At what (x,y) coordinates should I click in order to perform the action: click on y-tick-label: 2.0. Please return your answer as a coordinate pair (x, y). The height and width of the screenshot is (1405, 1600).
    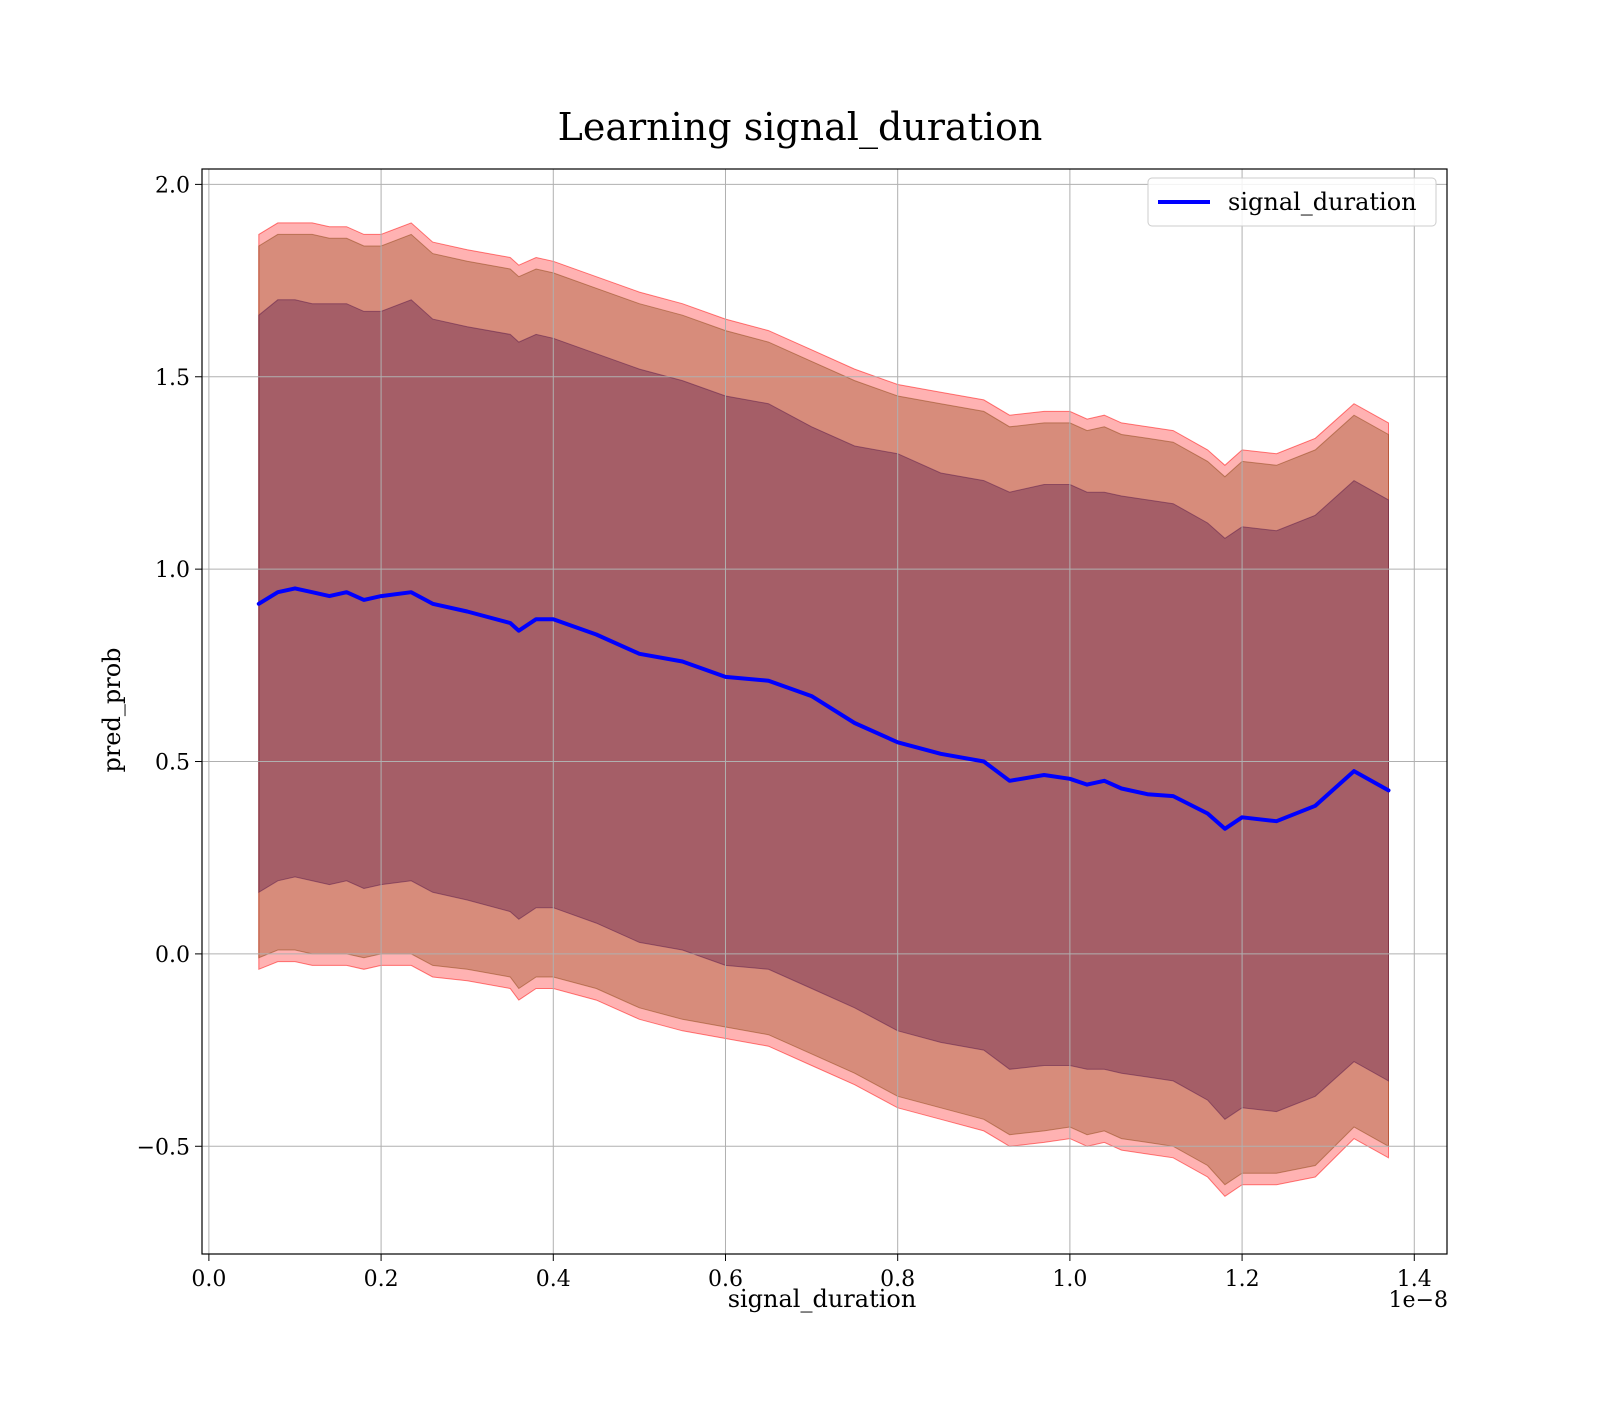
    Looking at the image, I should click on (172, 185).